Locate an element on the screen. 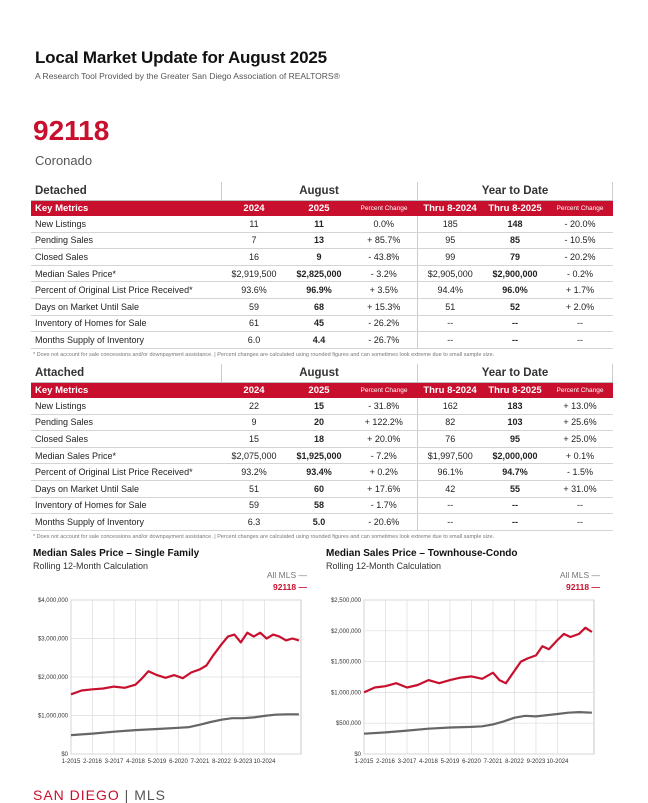  ytd-2024-value: 42 is located at coordinates (449, 489).